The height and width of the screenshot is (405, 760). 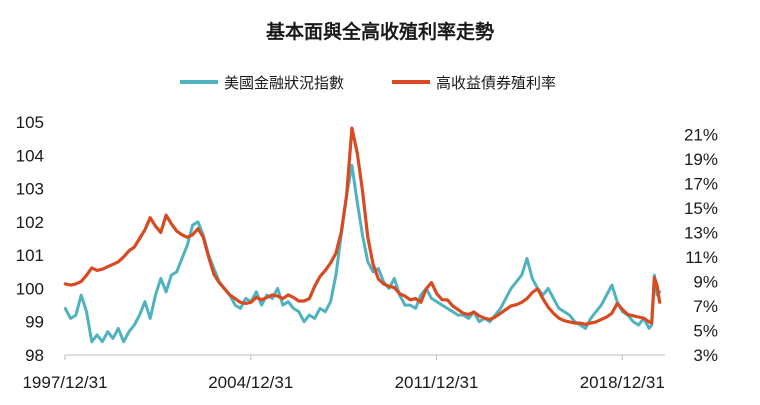 I want to click on y-right-tick-label: 9%, so click(x=705, y=281).